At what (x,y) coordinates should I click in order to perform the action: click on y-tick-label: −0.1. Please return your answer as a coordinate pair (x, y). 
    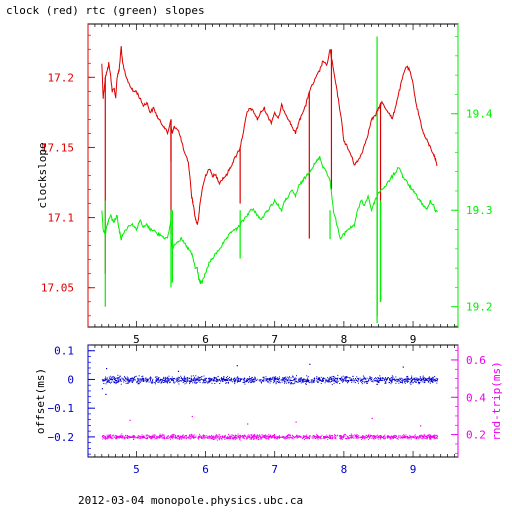
    Looking at the image, I should click on (61, 408).